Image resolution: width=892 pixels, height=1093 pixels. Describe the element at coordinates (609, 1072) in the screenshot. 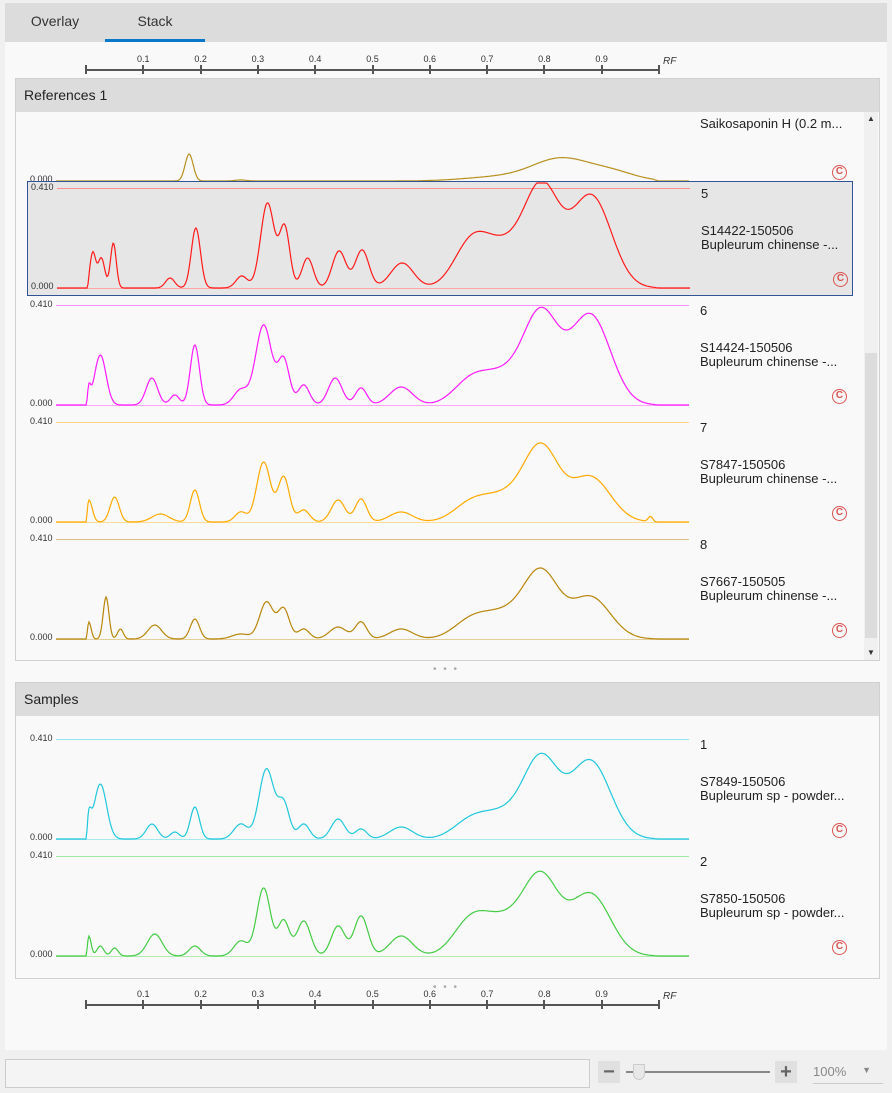

I see `zoom-out-button: −` at that location.